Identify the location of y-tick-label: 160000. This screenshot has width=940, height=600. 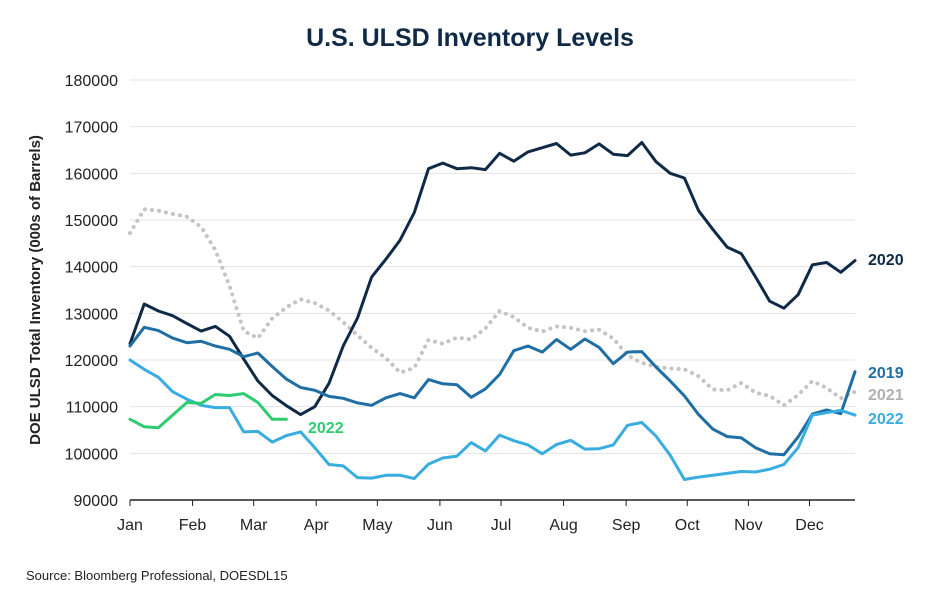
(91, 174).